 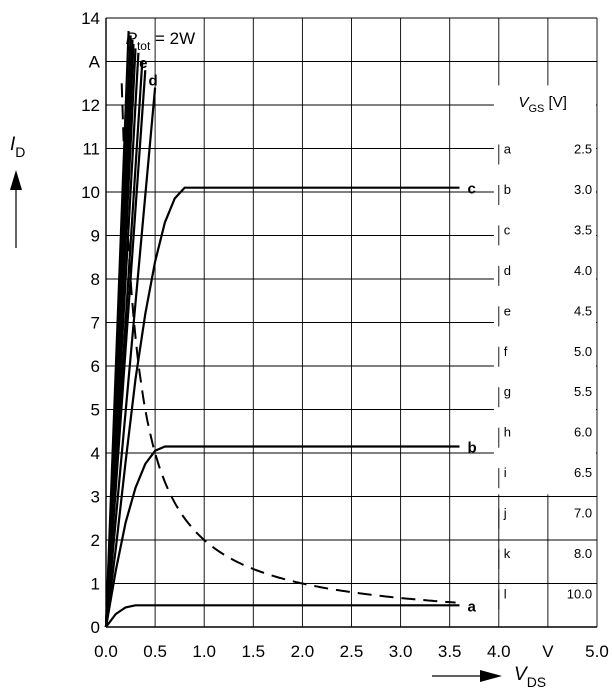 What do you see at coordinates (450, 651) in the screenshot?
I see `x-tick-label: 3.5` at bounding box center [450, 651].